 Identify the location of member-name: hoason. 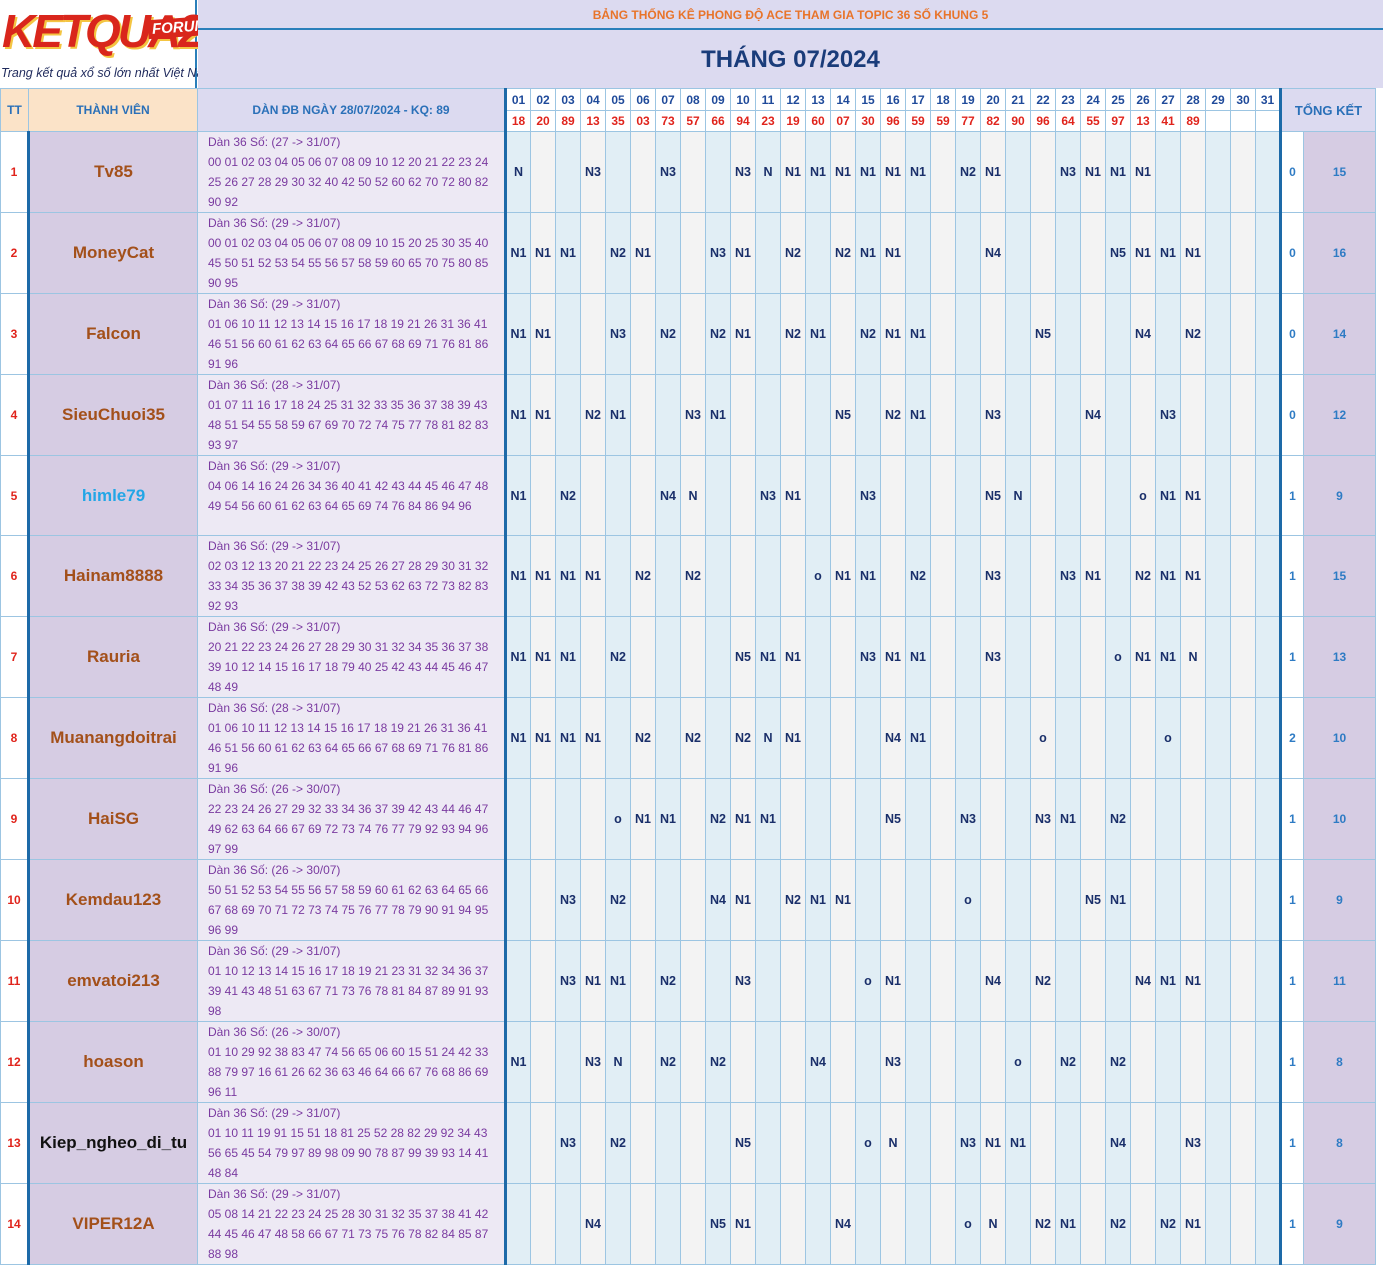
(112, 1062).